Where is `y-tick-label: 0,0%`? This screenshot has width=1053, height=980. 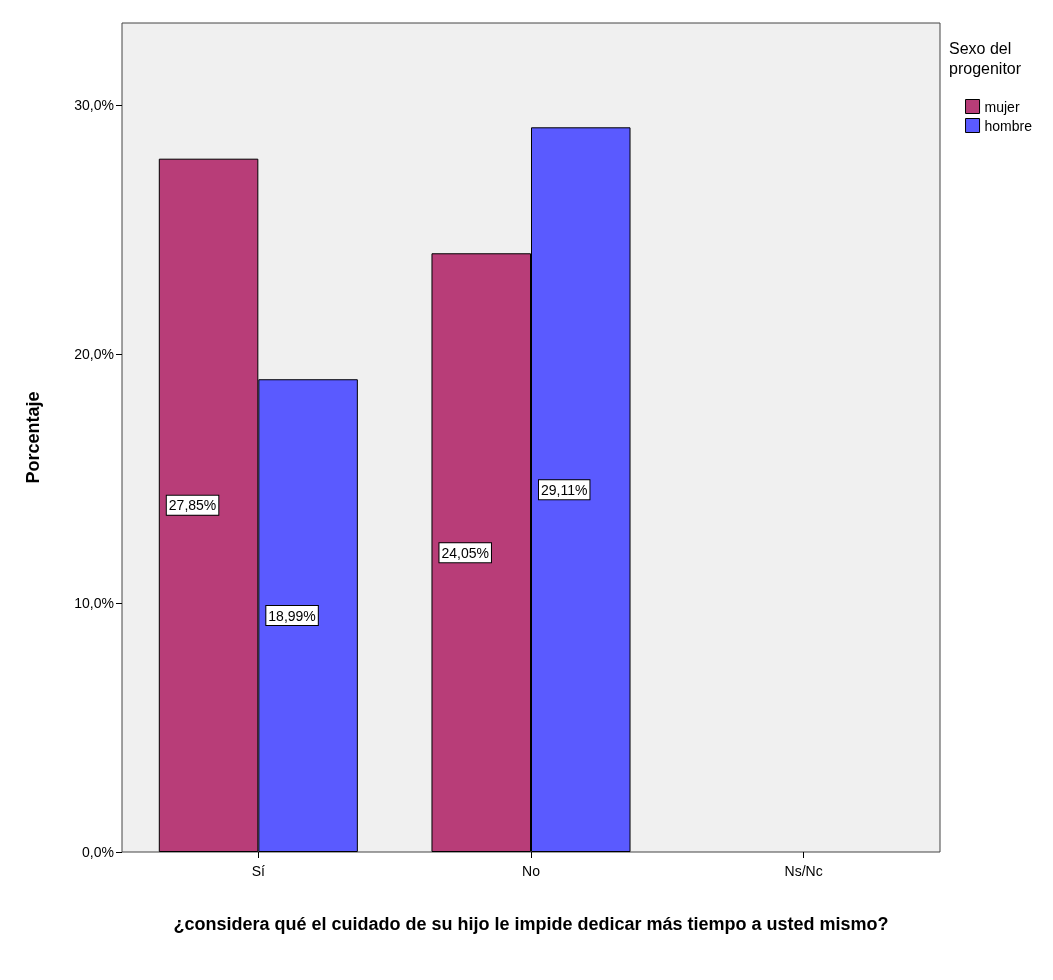 y-tick-label: 0,0% is located at coordinates (98, 852).